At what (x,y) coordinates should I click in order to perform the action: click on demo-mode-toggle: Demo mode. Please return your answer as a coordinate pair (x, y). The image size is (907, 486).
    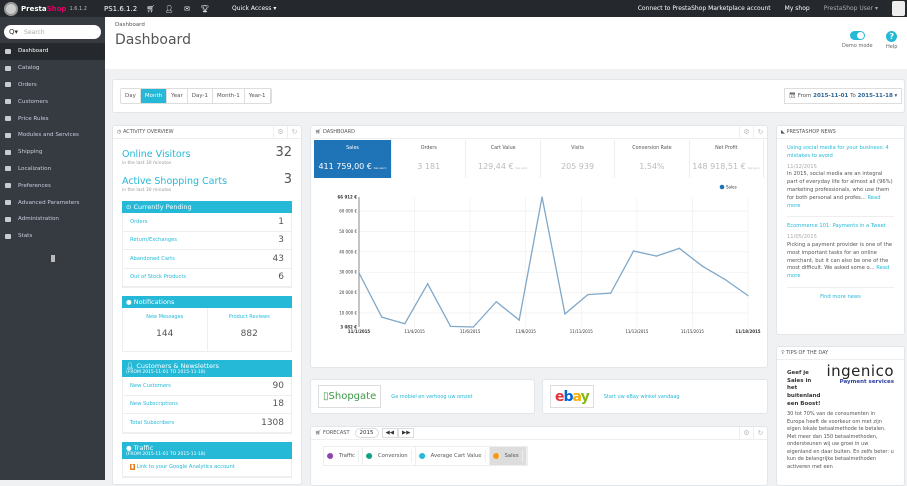
    Looking at the image, I should click on (857, 40).